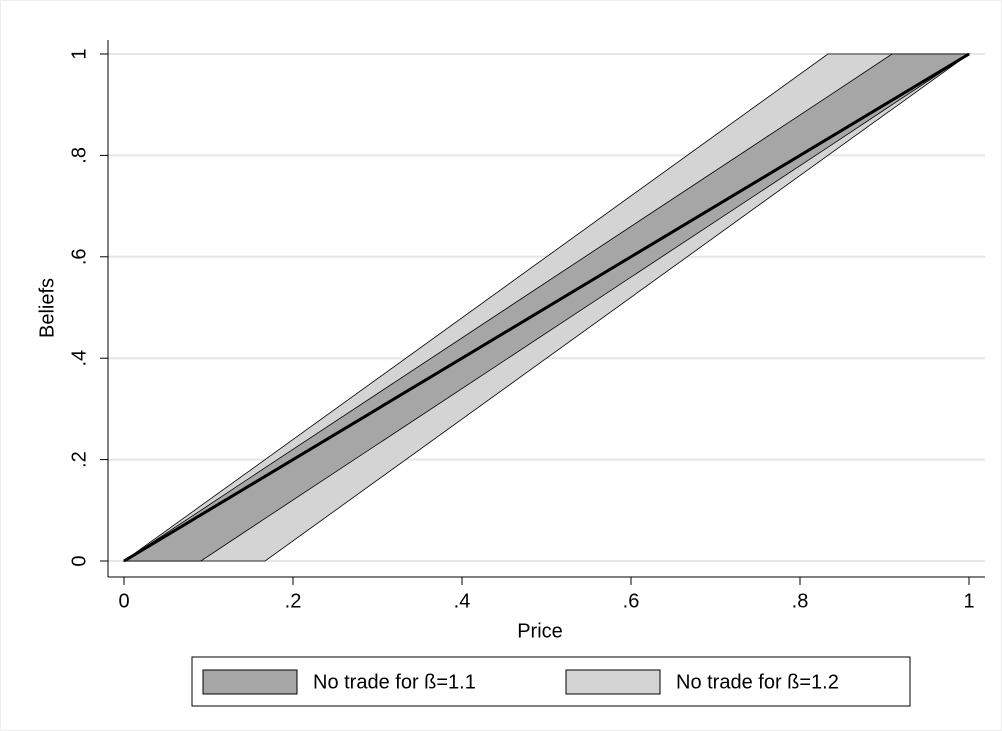 The height and width of the screenshot is (731, 1002). I want to click on x-tick-label: .8, so click(800, 601).